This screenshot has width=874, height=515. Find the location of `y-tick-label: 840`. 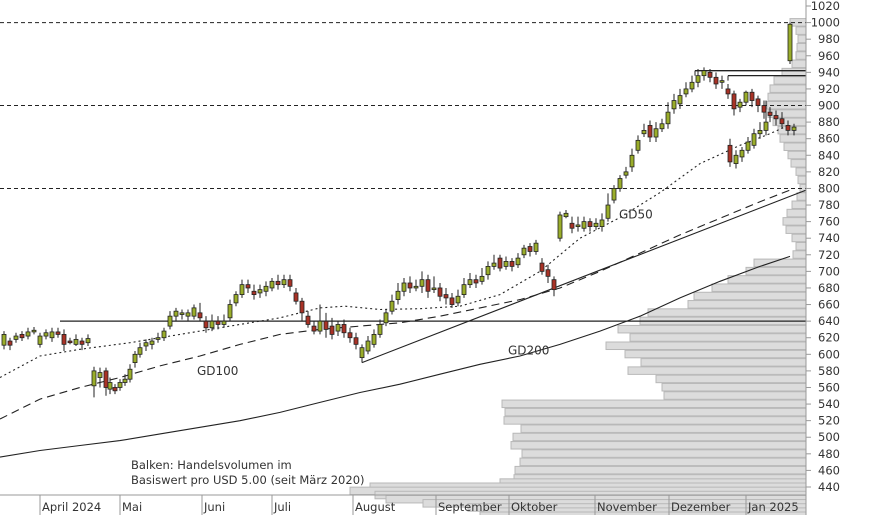

y-tick-label: 840 is located at coordinates (829, 155).